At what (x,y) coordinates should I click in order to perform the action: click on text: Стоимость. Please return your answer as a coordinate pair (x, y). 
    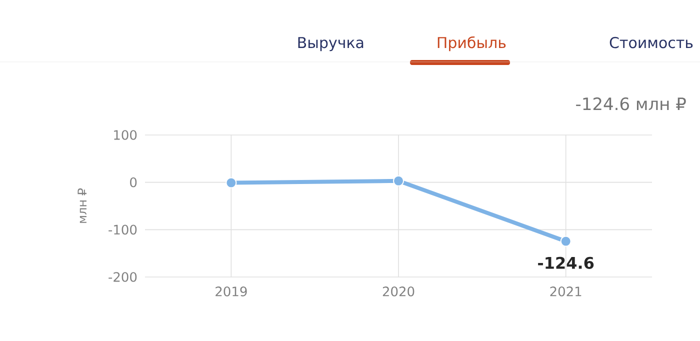
    Looking at the image, I should click on (651, 42).